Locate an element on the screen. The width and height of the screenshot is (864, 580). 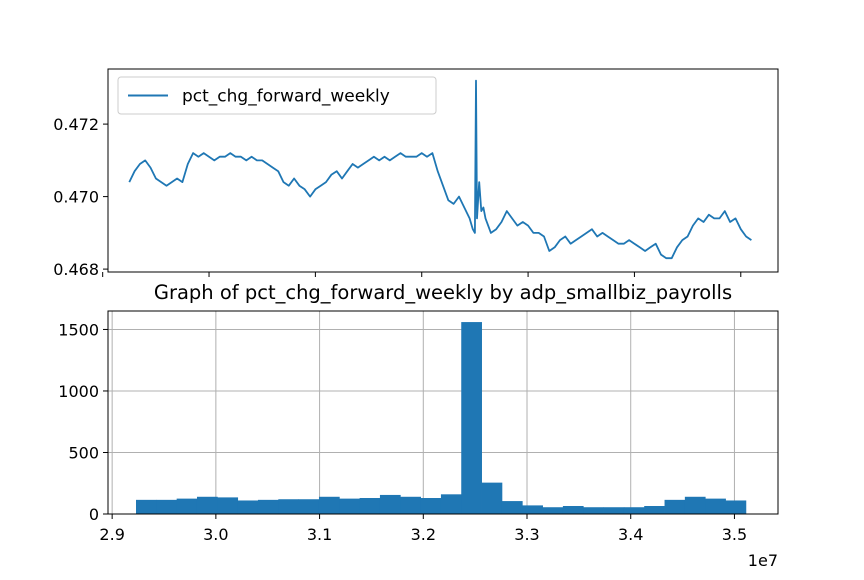
legend: pct_chg_forward_weekly is located at coordinates (277, 95).